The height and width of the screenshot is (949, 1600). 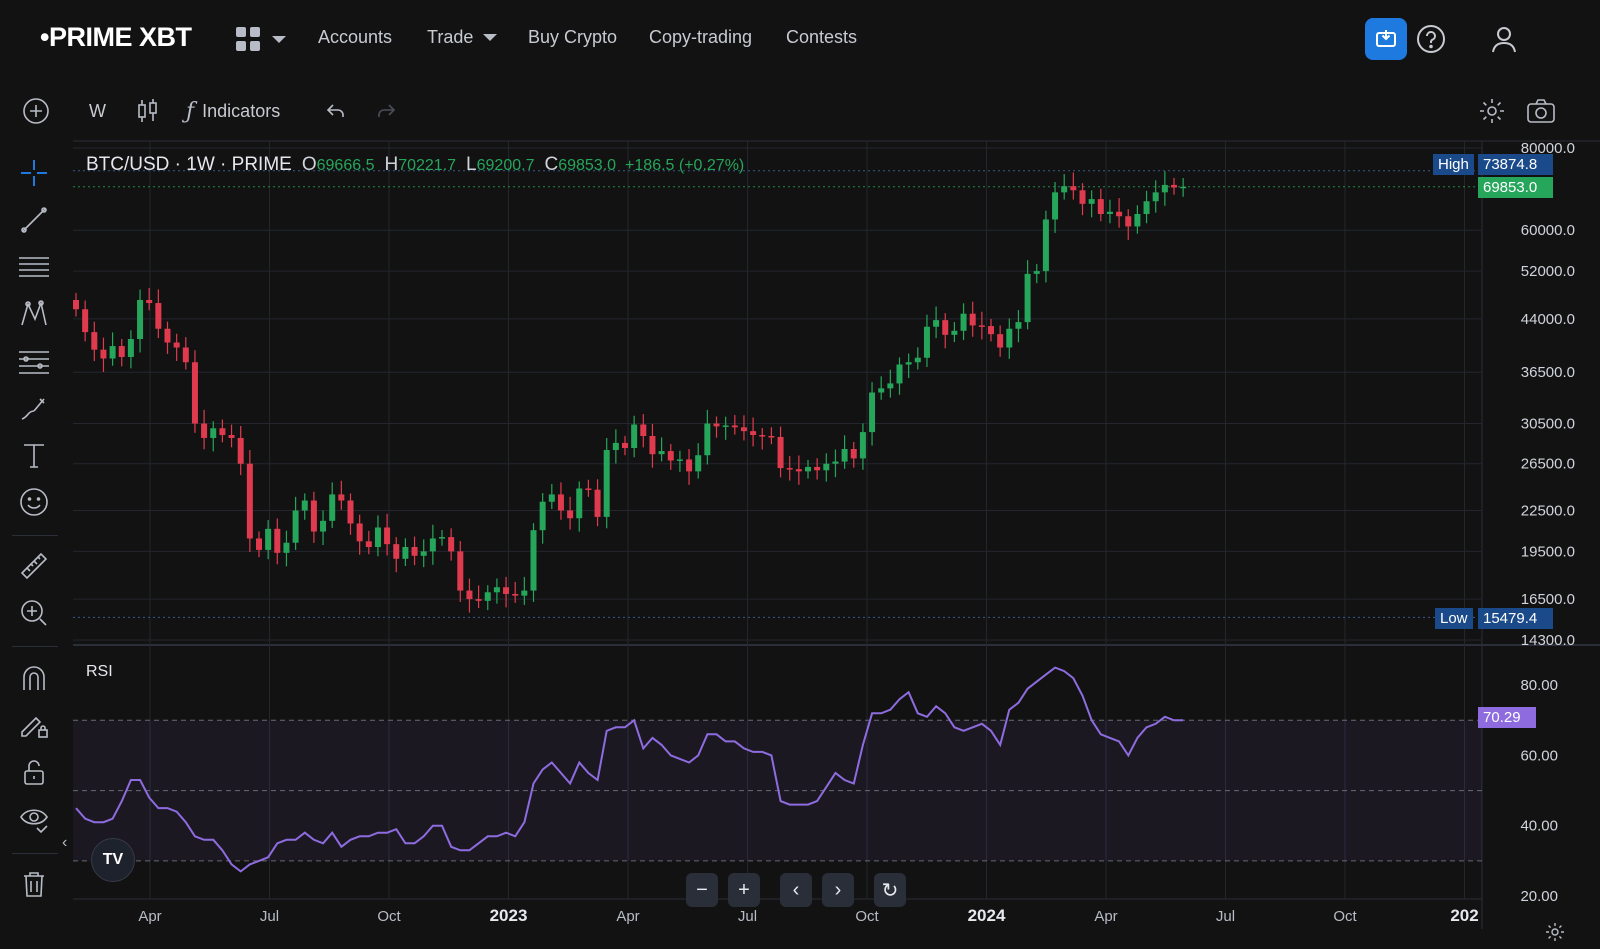 I want to click on add-symbol-button, so click(x=36, y=111).